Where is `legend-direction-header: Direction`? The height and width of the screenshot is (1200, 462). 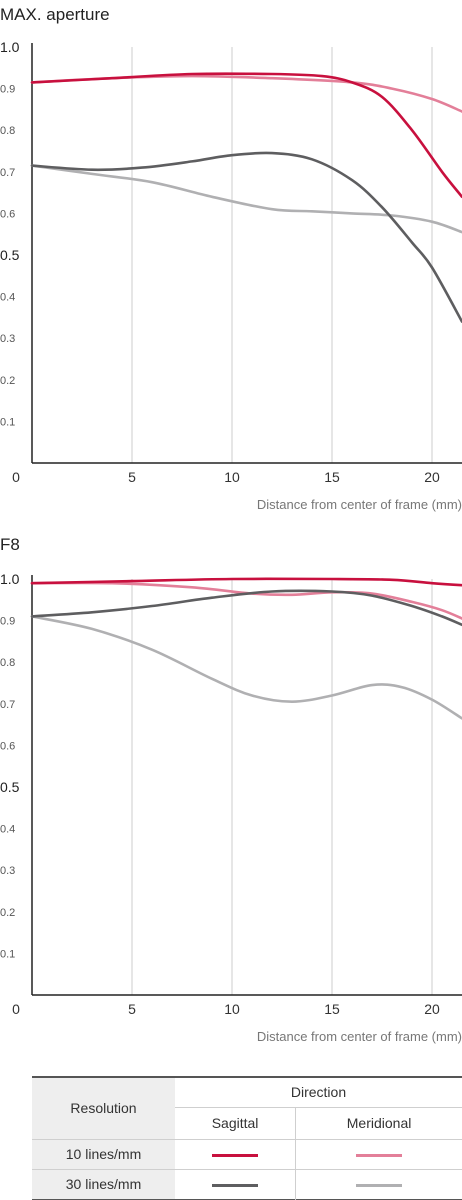
legend-direction-header: Direction is located at coordinates (318, 1092).